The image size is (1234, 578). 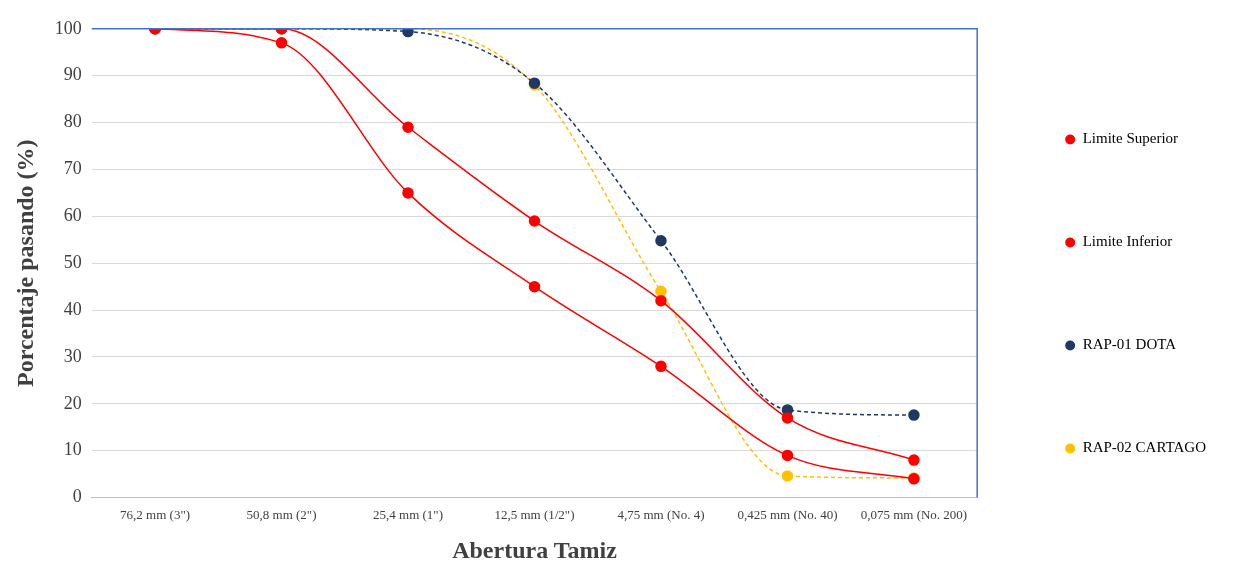 What do you see at coordinates (72, 308) in the screenshot?
I see `y-tick-label: 40` at bounding box center [72, 308].